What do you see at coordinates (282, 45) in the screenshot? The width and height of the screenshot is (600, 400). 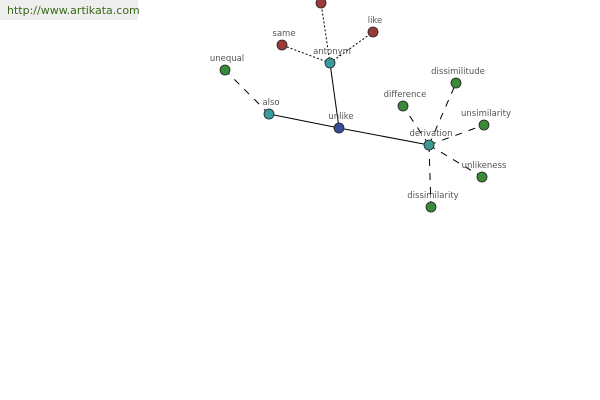 I see `node-same` at bounding box center [282, 45].